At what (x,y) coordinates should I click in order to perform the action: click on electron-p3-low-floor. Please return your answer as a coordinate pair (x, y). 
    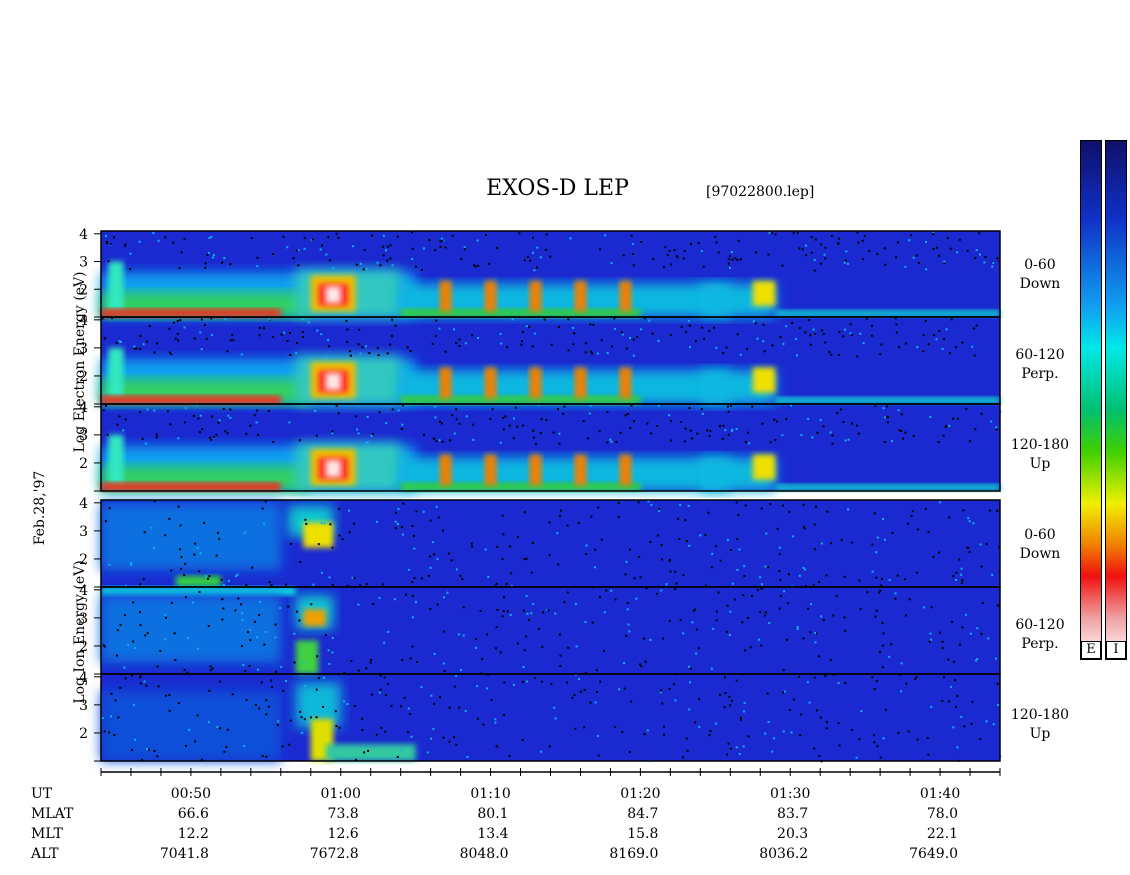
    Looking at the image, I should click on (887, 487).